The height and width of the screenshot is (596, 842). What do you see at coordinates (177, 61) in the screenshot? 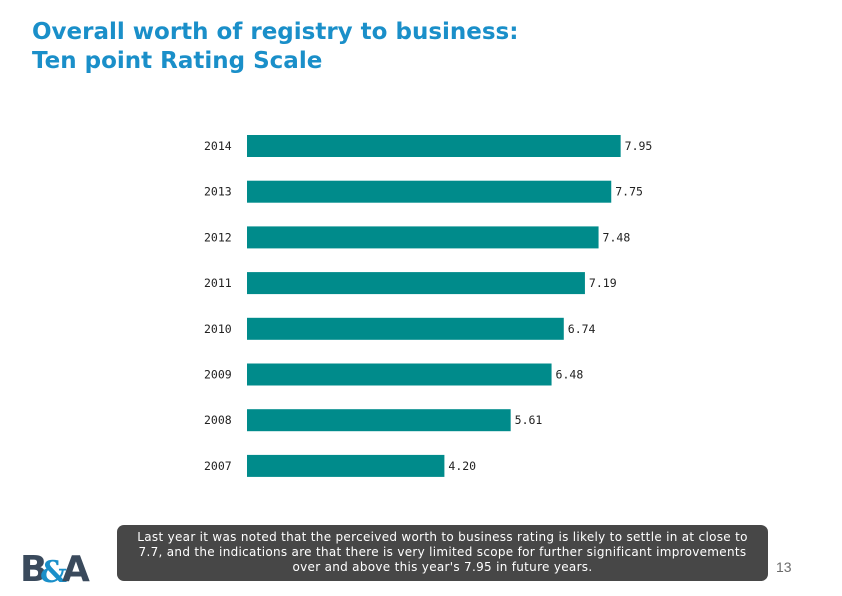
I see `page-title-line-2: Ten point Rating Scale` at bounding box center [177, 61].